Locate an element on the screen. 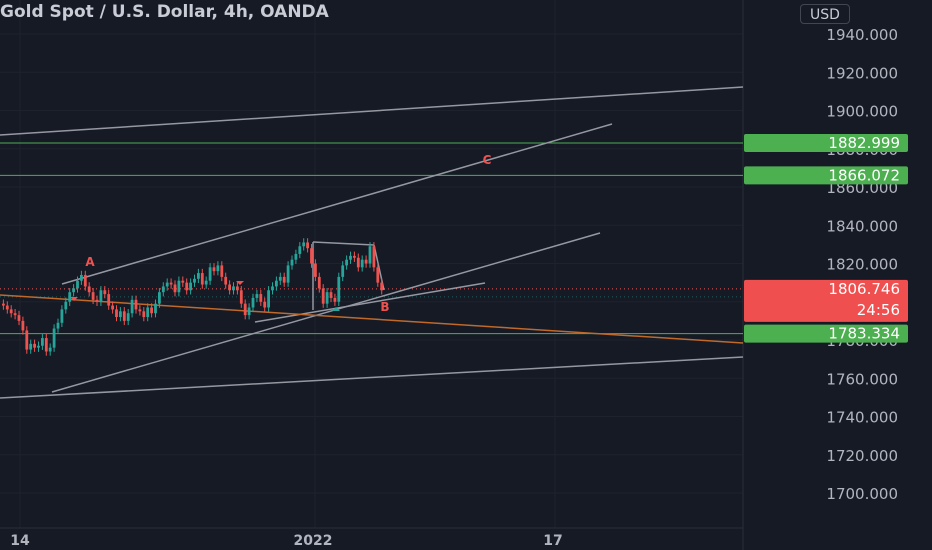 The height and width of the screenshot is (550, 932). y-tick-label: 1920.000 is located at coordinates (862, 73).